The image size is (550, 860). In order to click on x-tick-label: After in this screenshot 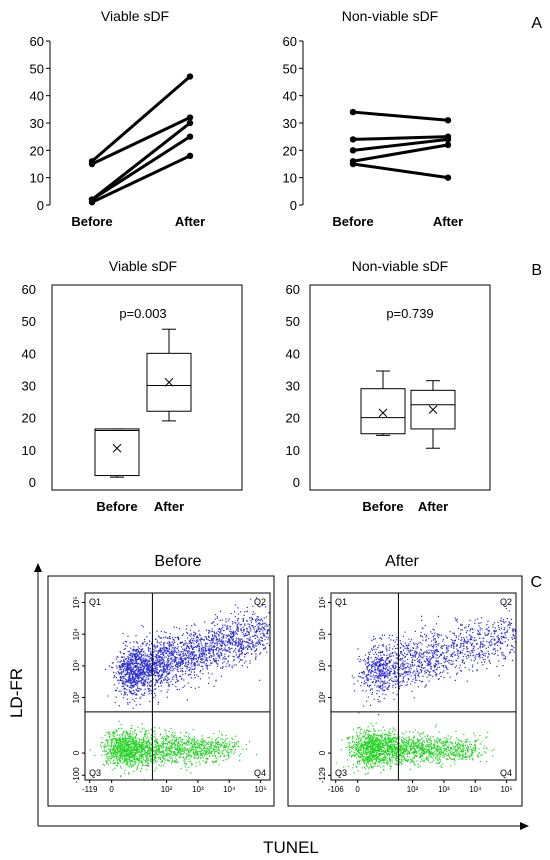, I will do `click(169, 506)`.